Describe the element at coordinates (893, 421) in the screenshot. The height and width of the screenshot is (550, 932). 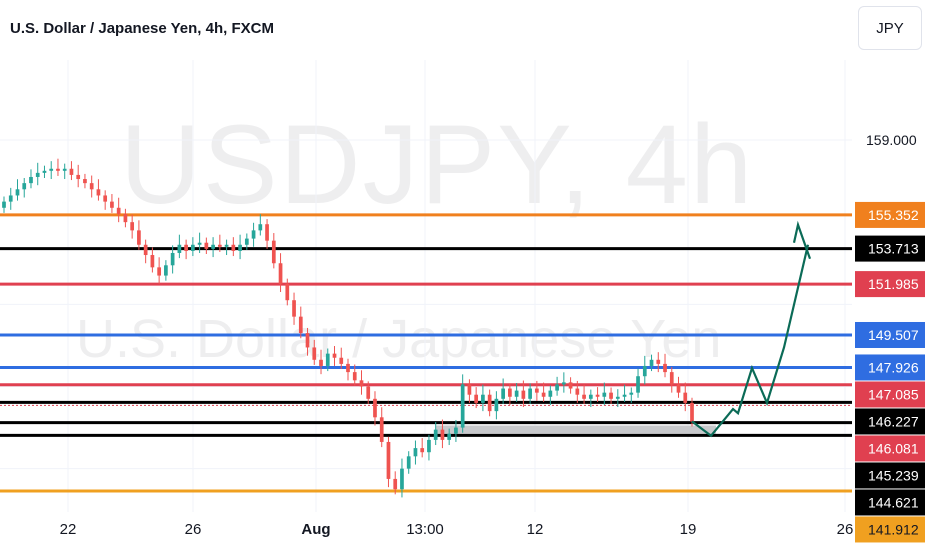
I see `price-badge-label: 146.227` at that location.